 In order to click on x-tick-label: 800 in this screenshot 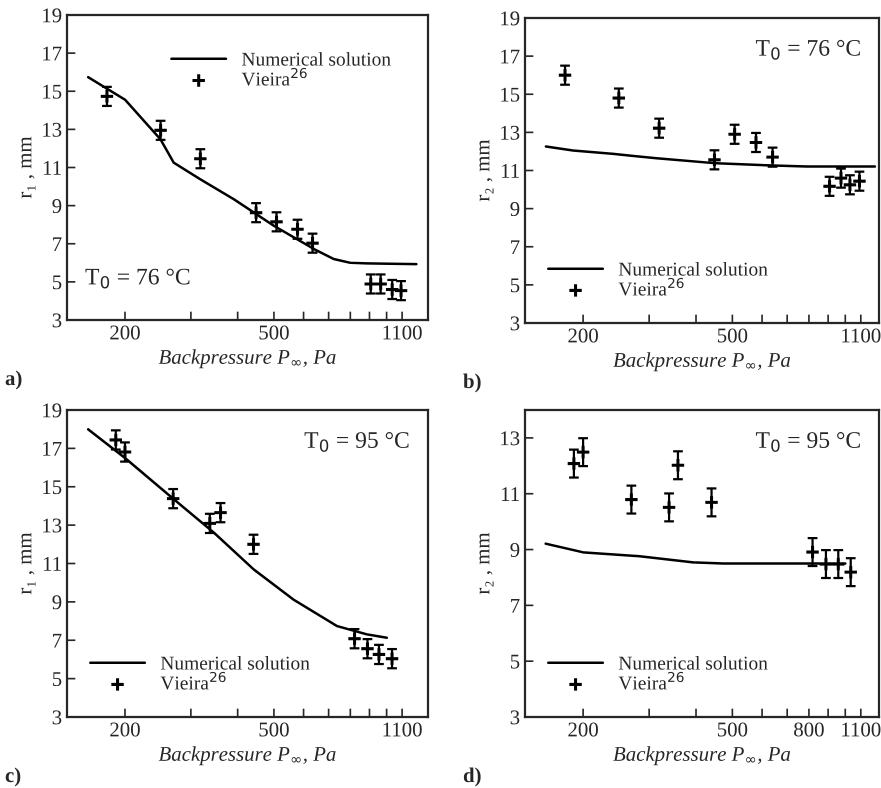, I will do `click(809, 729)`.